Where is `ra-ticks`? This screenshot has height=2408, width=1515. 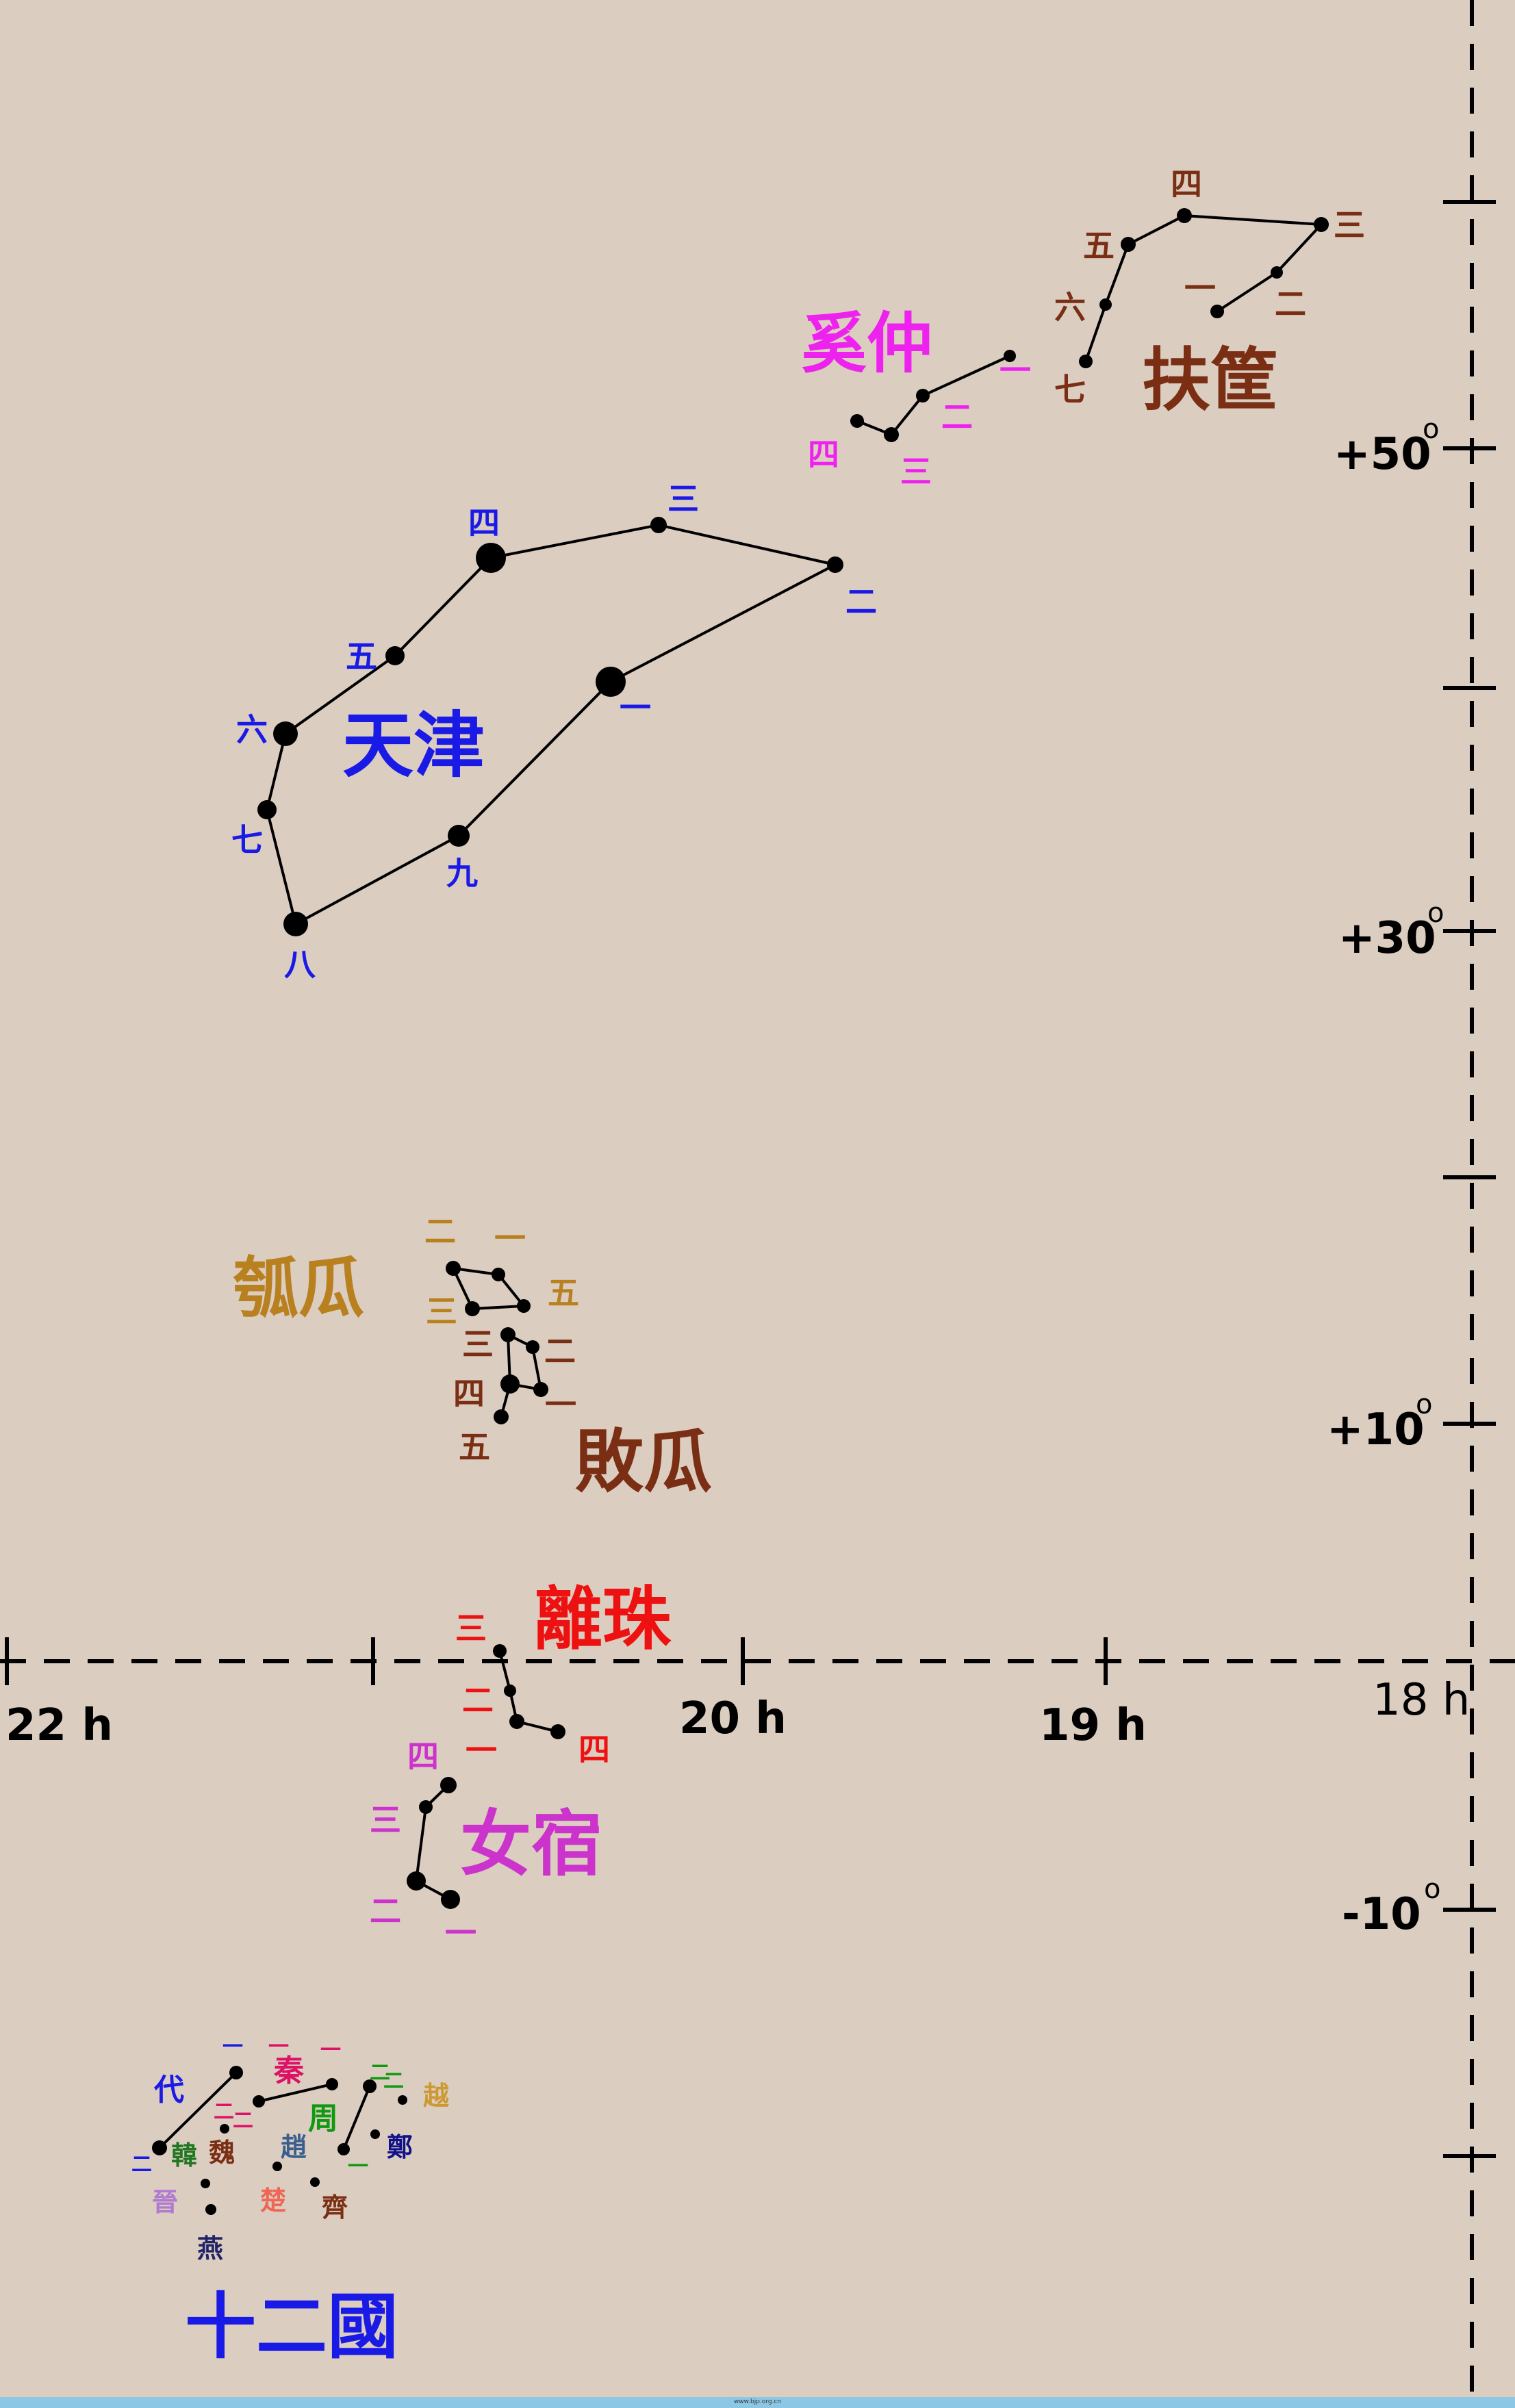 ra-ticks is located at coordinates (556, 1661).